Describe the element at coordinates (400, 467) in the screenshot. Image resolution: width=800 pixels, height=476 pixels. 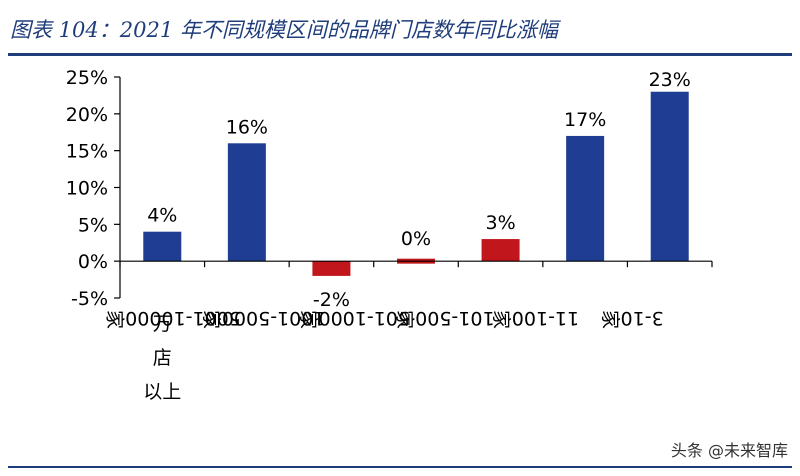
I see `bottom-divider` at that location.